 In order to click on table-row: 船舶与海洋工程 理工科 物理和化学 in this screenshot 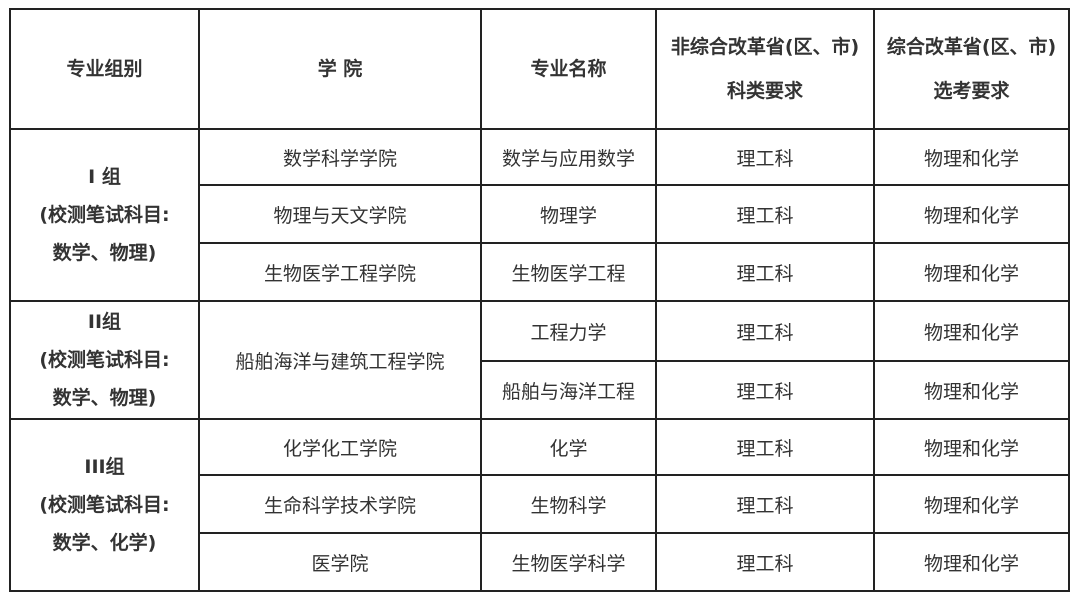, I will do `click(540, 390)`.